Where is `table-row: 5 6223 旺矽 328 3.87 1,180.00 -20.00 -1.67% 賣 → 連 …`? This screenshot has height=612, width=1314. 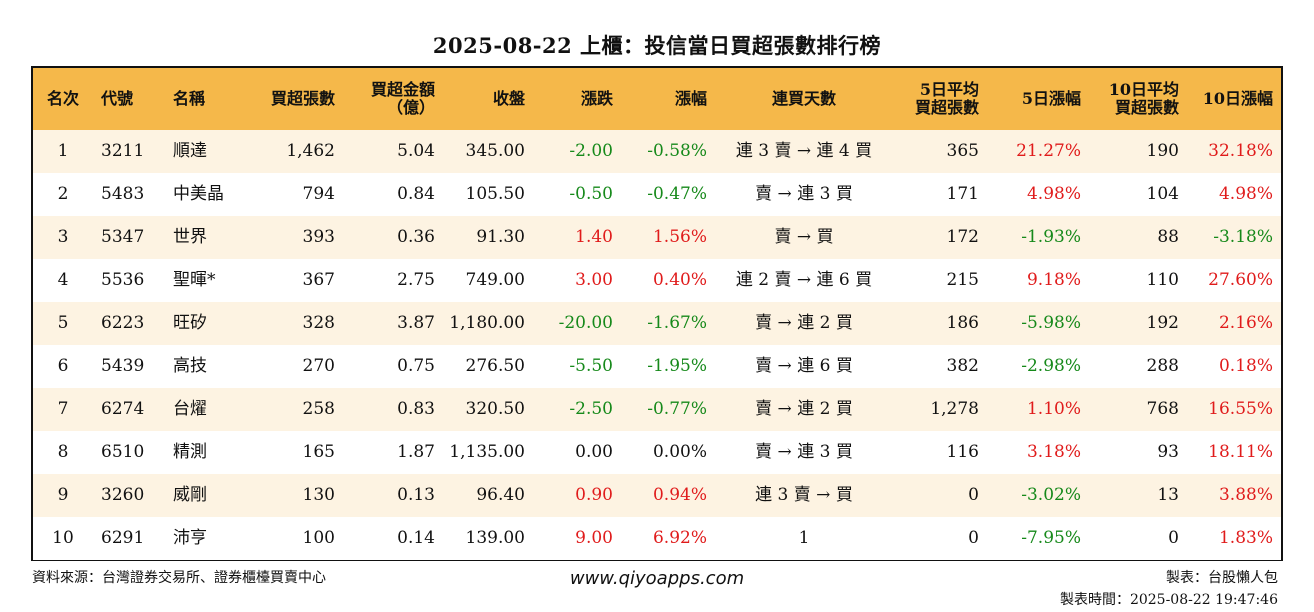 table-row: 5 6223 旺矽 328 3.87 1,180.00 -20.00 -1.67% 賣 → 連 … is located at coordinates (657, 323).